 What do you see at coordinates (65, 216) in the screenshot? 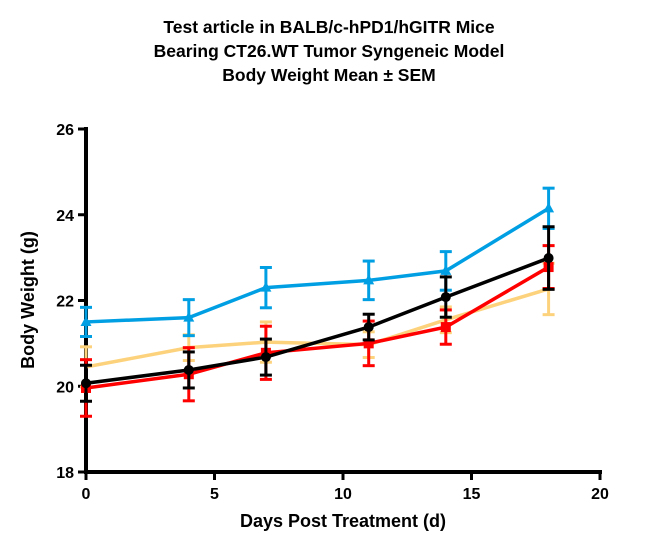
I see `y-tick-label: 24` at bounding box center [65, 216].